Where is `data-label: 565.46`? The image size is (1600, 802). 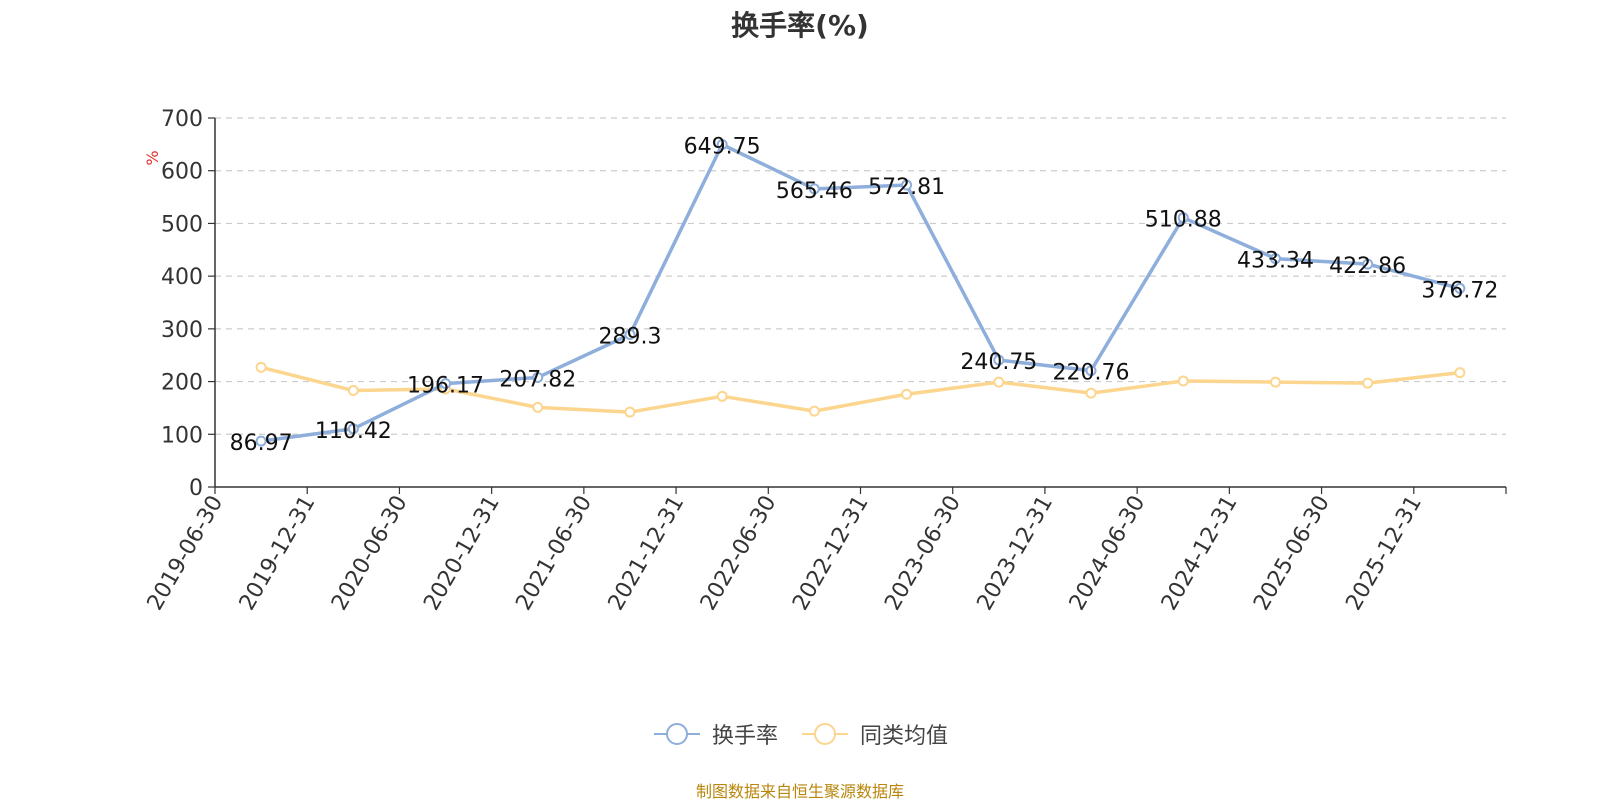
data-label: 565.46 is located at coordinates (814, 191).